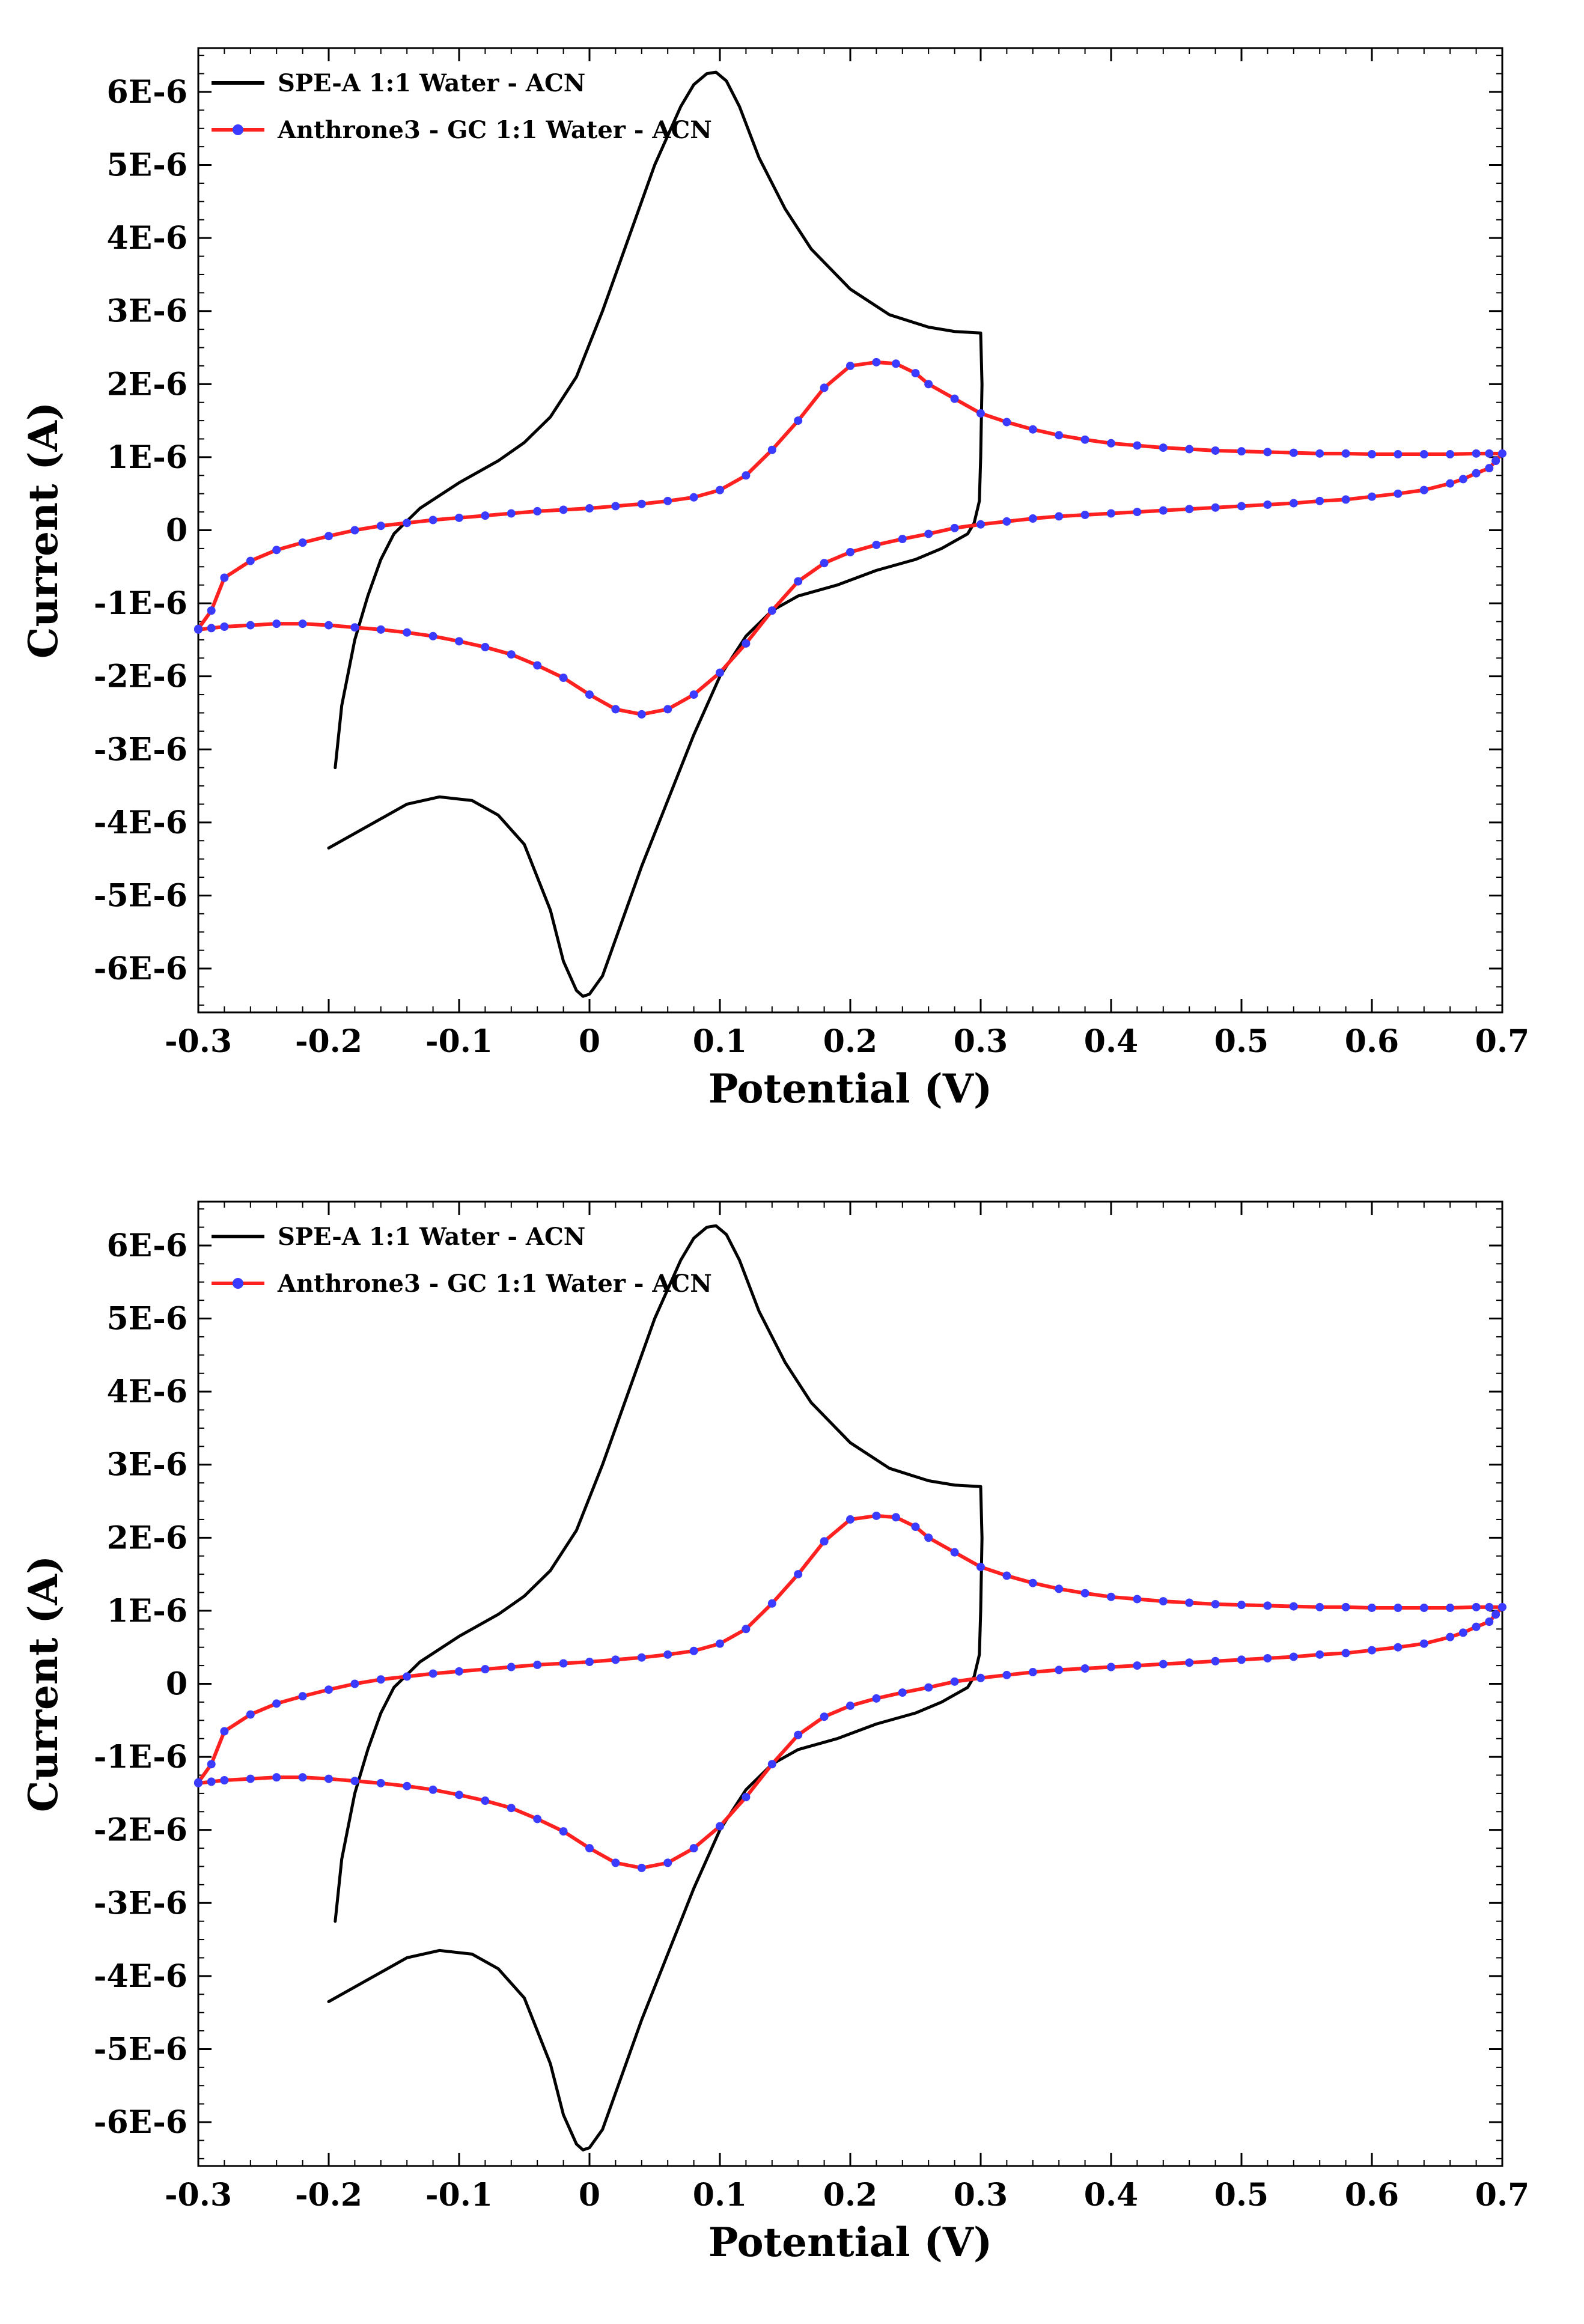 The height and width of the screenshot is (2324, 1584). I want to click on y-tick-label: 4E-6, so click(146, 239).